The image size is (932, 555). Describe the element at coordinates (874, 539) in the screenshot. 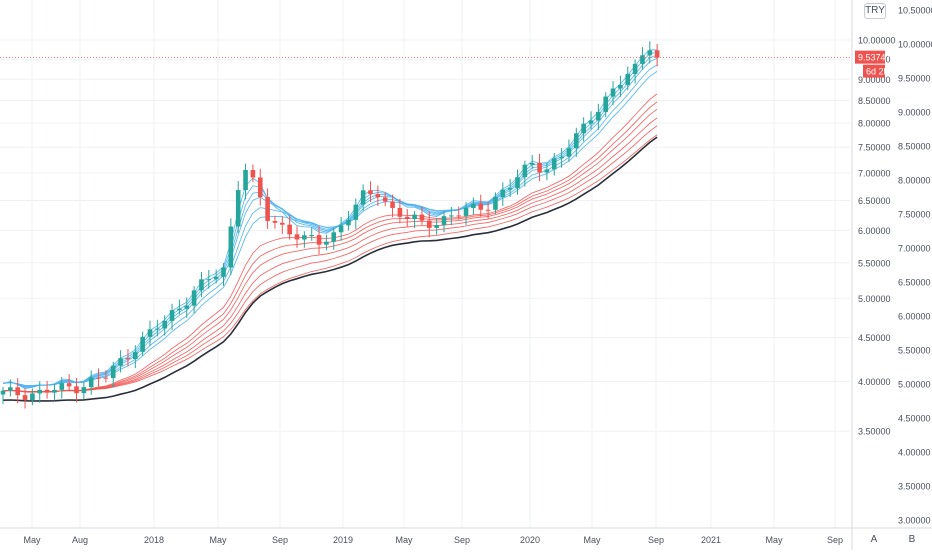

I see `auto-scale-button: A` at that location.